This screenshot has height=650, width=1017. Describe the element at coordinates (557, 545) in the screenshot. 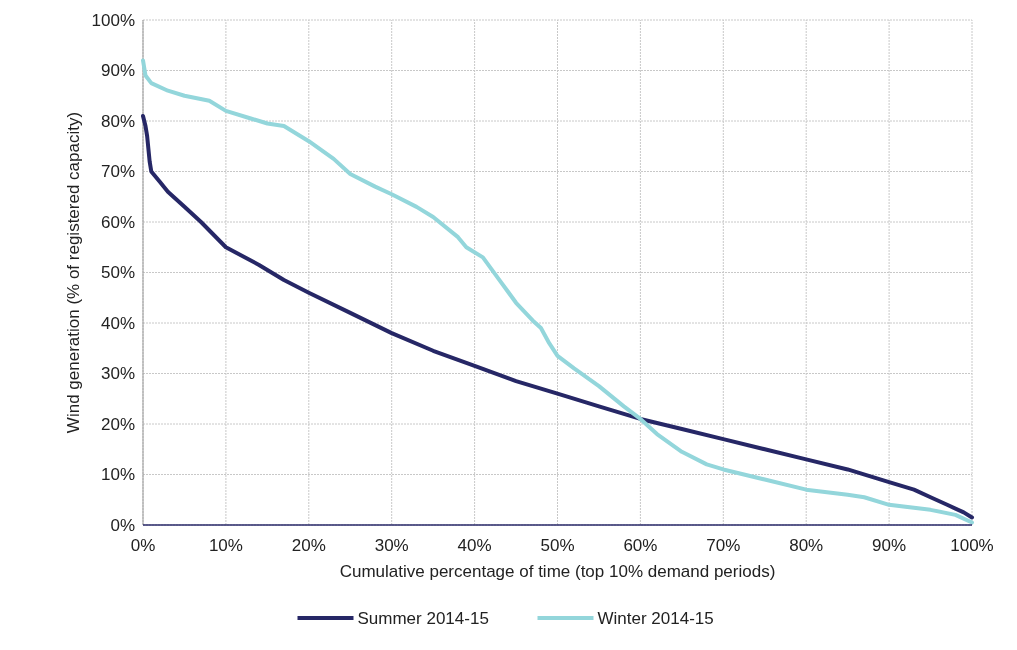

I see `x-tick-label: 50%` at that location.